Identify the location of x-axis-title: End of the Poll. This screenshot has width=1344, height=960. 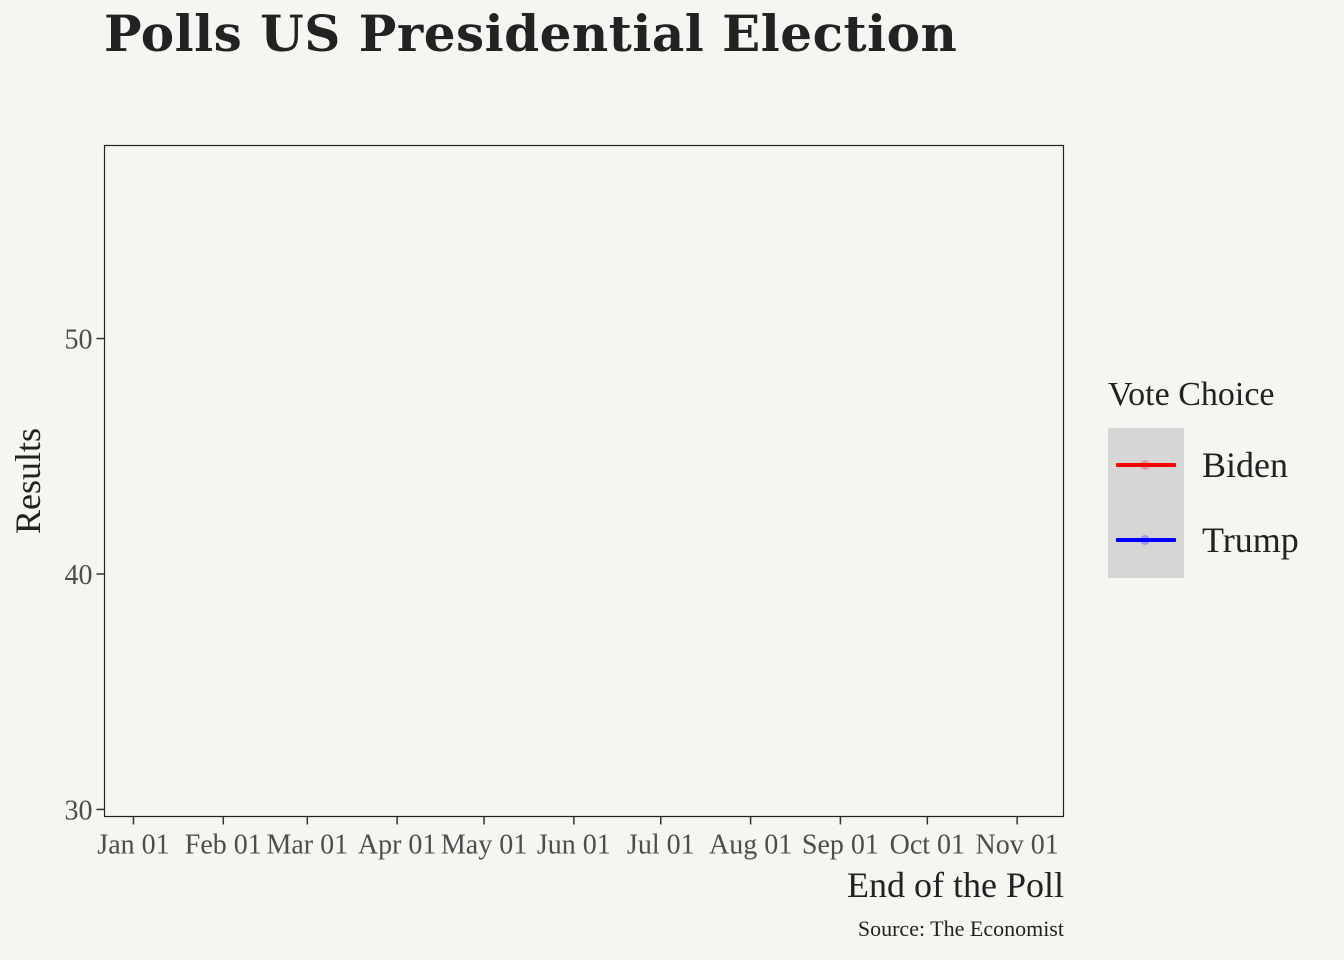
(955, 885).